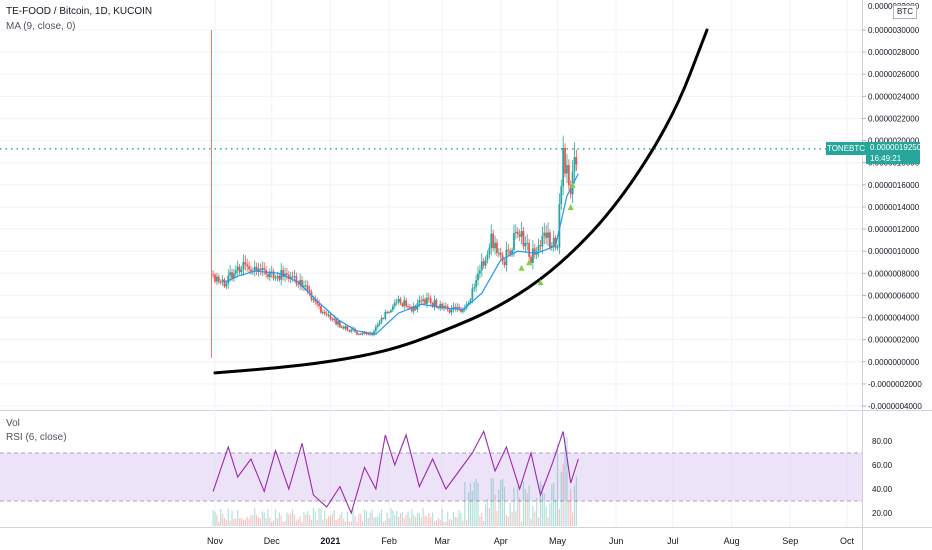 This screenshot has height=550, width=932. Describe the element at coordinates (905, 12) in the screenshot. I see `currency-button: BTC` at that location.